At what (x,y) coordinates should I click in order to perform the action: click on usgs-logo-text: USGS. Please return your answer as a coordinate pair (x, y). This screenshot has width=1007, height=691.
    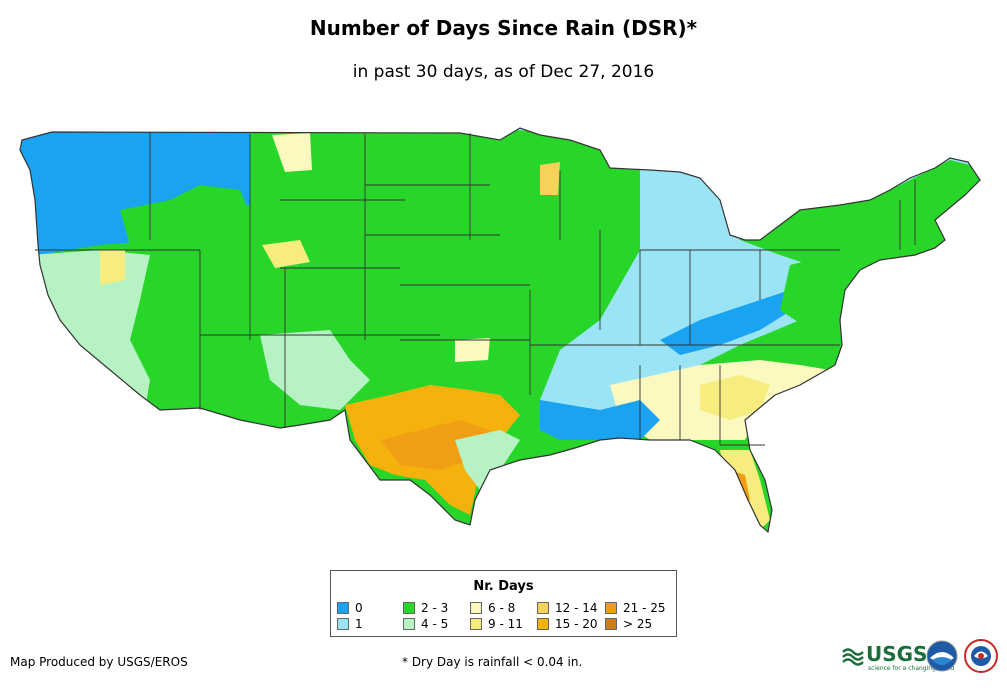
    Looking at the image, I should click on (897, 654).